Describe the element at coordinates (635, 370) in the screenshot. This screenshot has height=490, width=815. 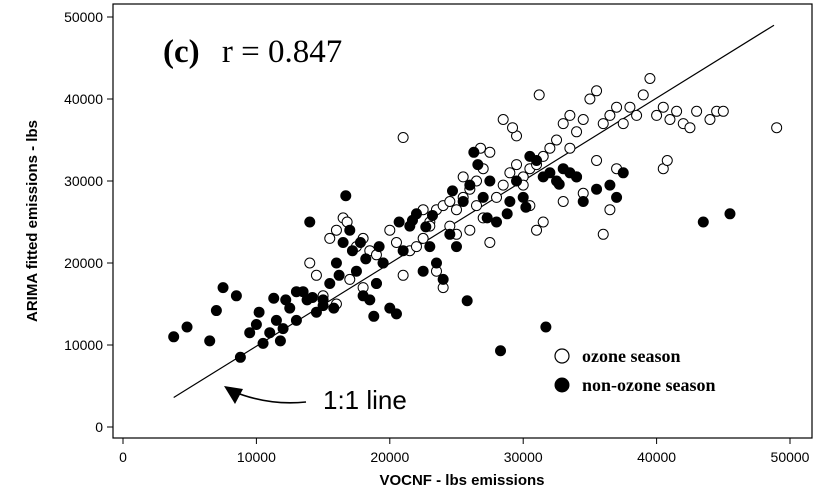
I see `legend: ozone season non-ozone season` at that location.